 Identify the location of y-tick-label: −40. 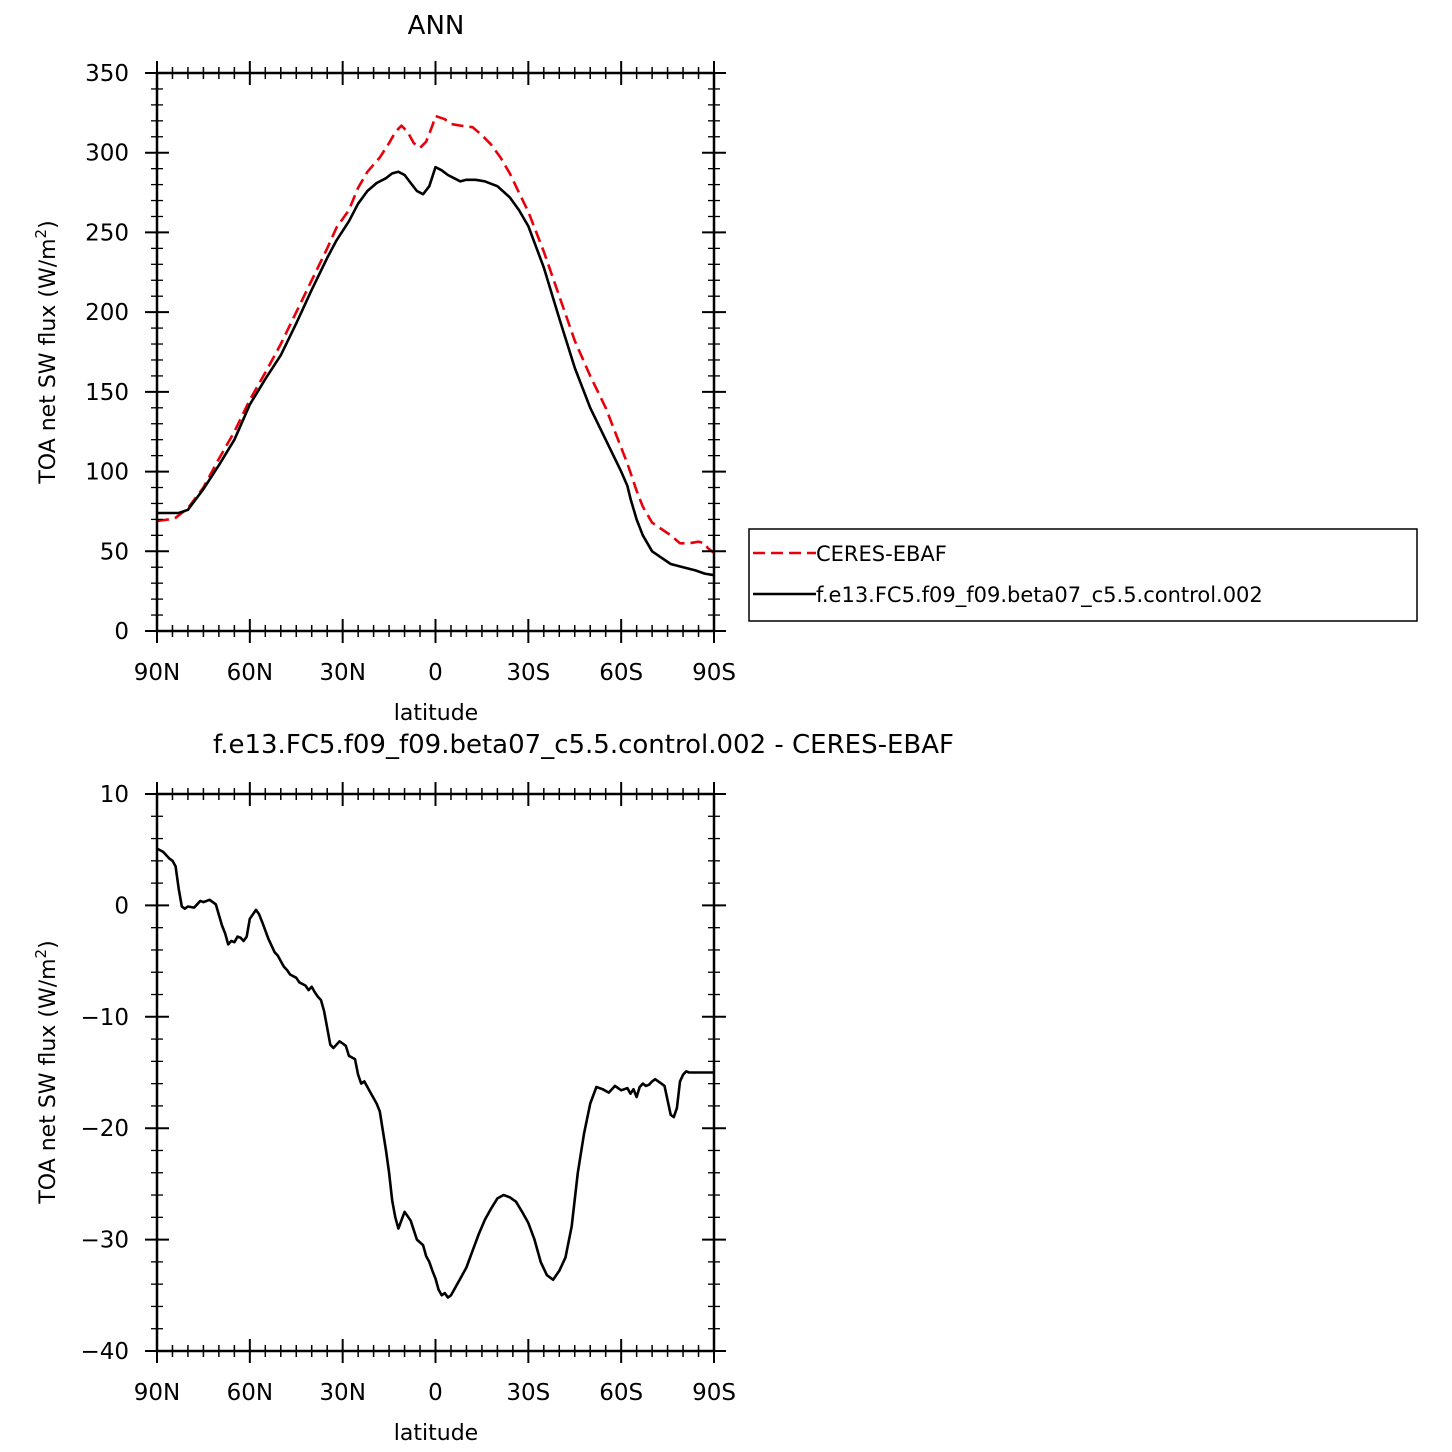
(104, 1352).